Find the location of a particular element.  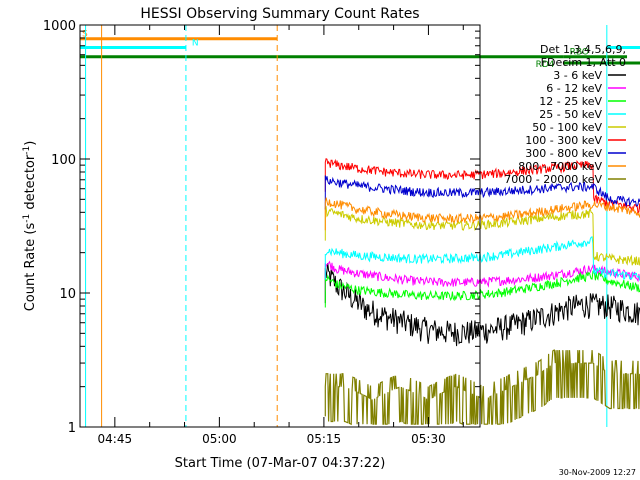

x-tick-label-3: 05:30 is located at coordinates (428, 439).